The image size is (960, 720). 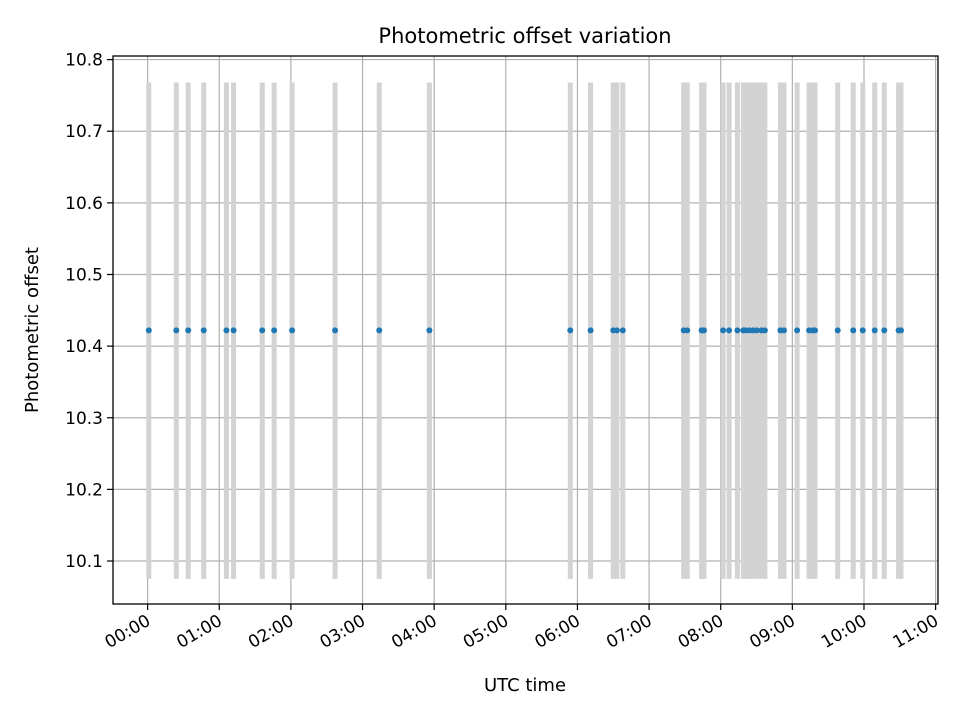 What do you see at coordinates (84, 204) in the screenshot?
I see `y-tick-label: 10.6` at bounding box center [84, 204].